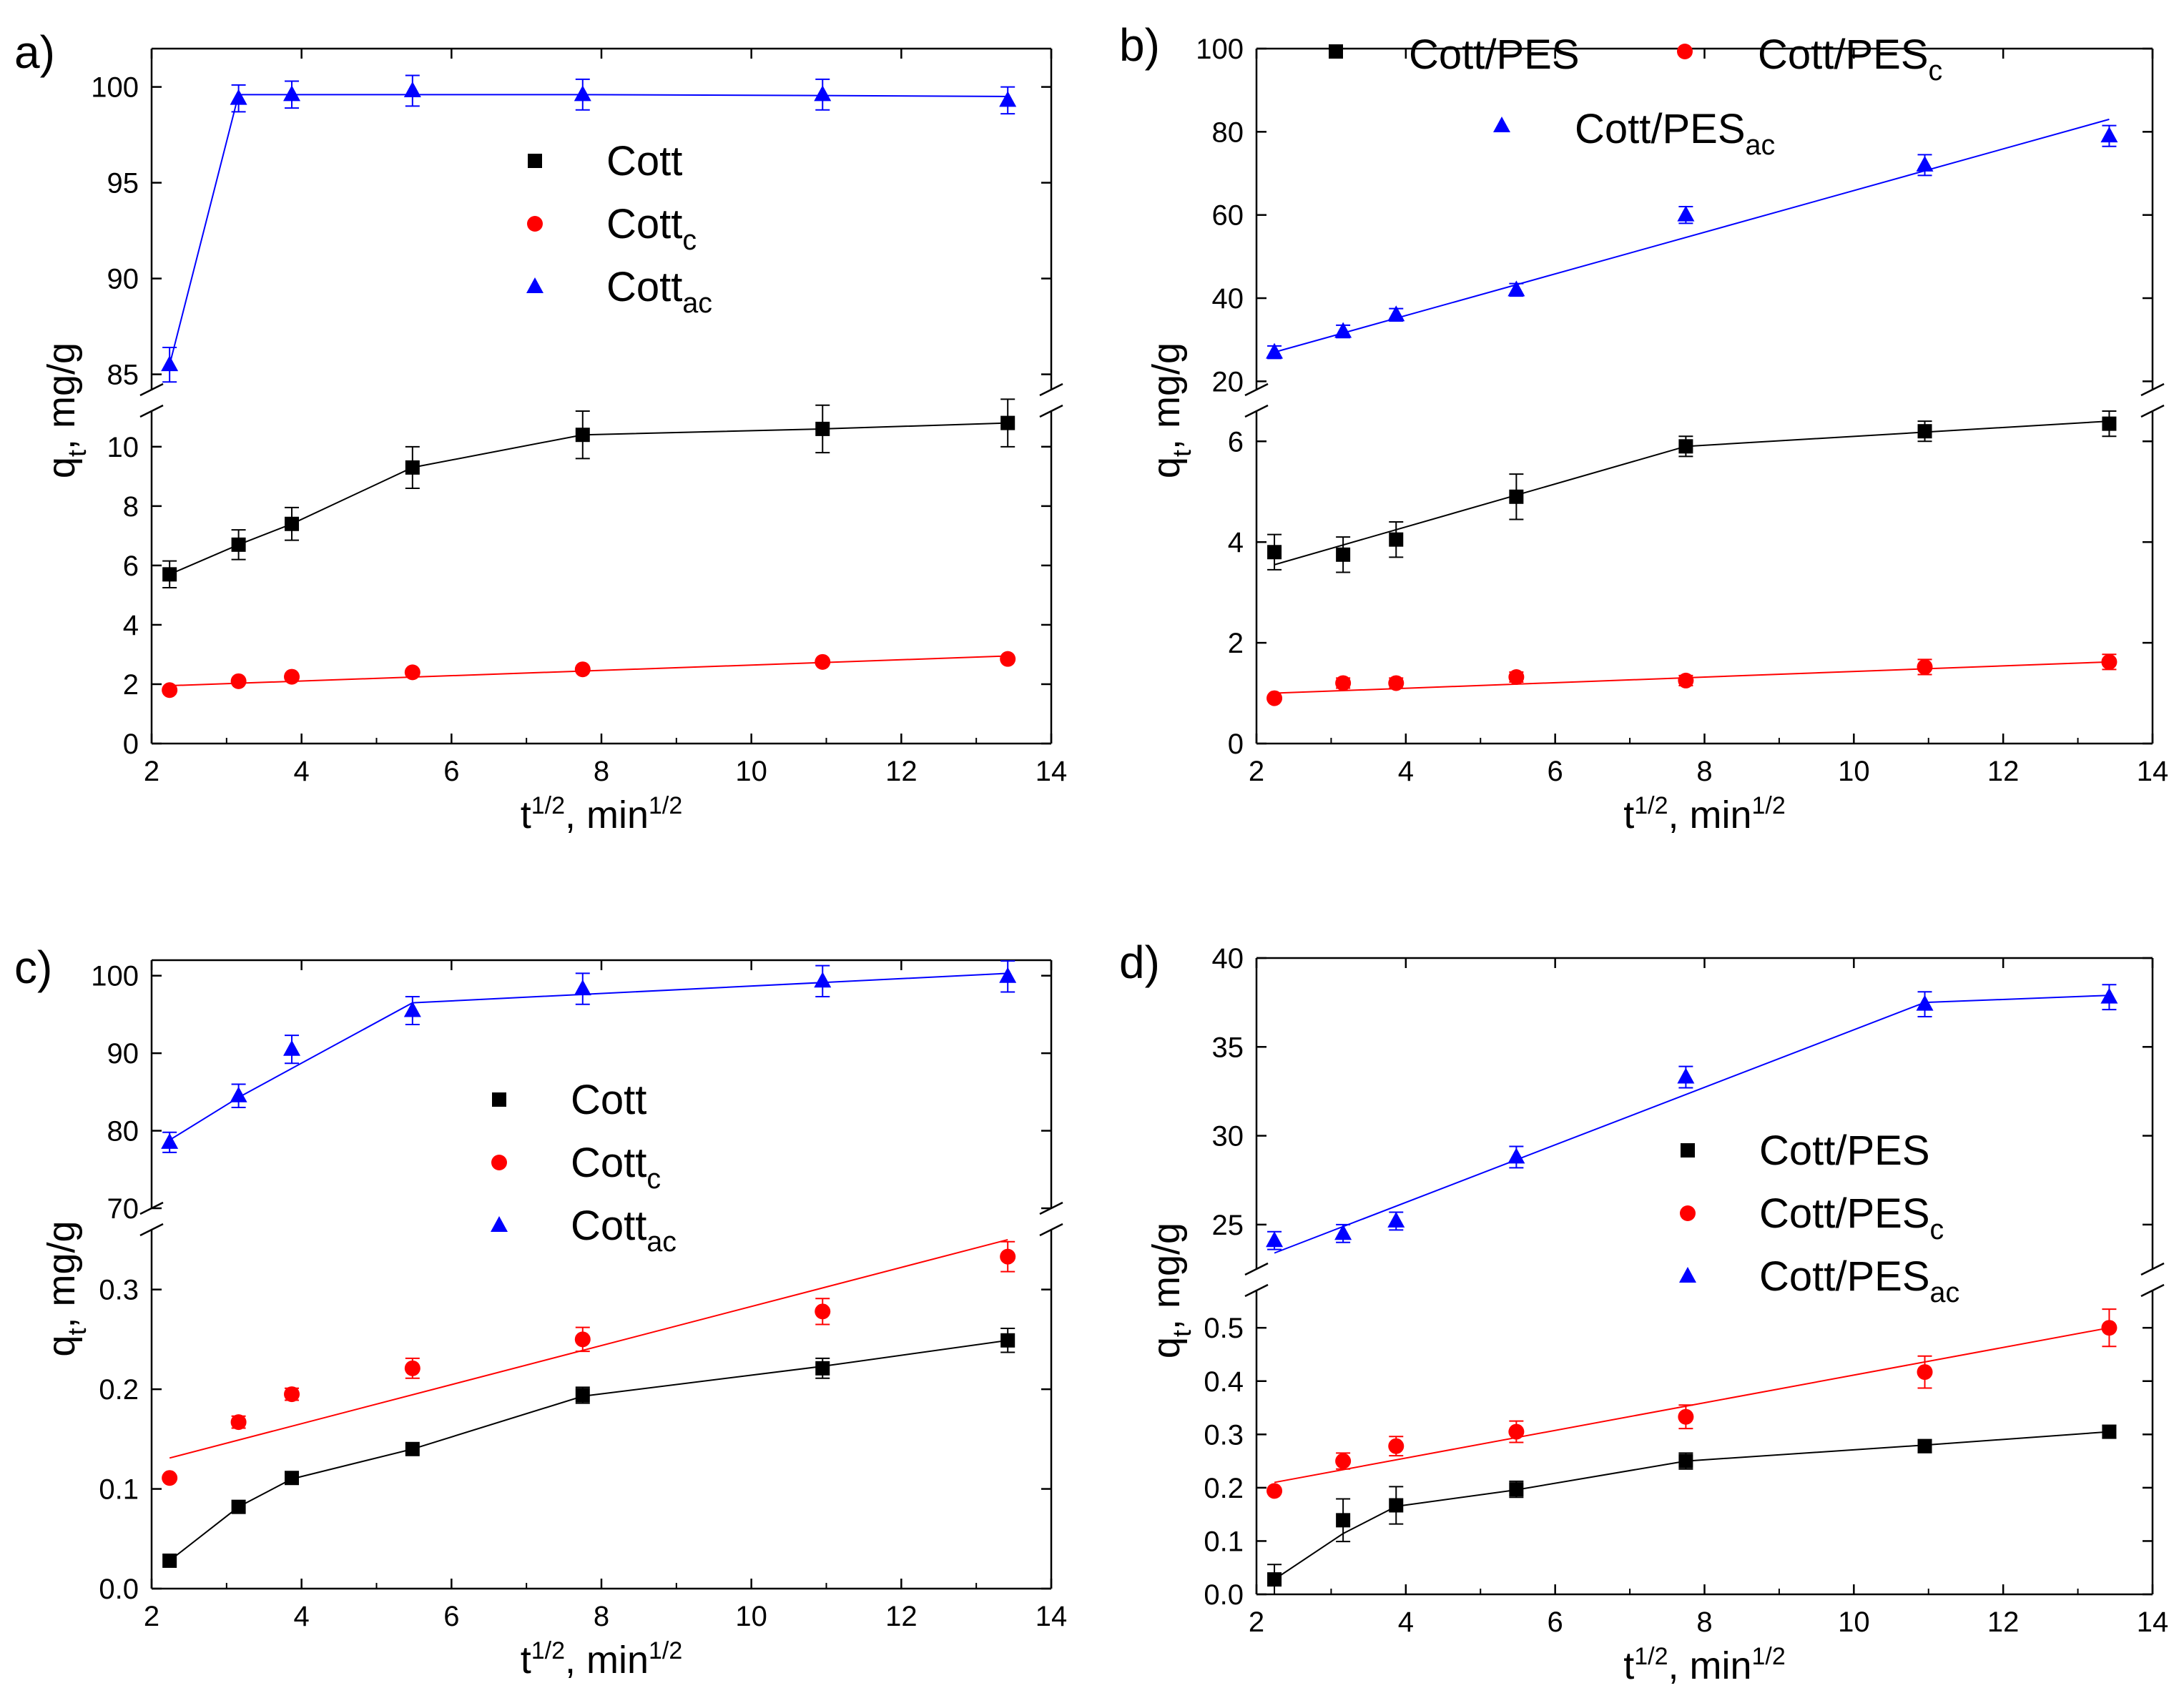  What do you see at coordinates (123, 1131) in the screenshot?
I see `y-tick-upper-label: 80` at bounding box center [123, 1131].